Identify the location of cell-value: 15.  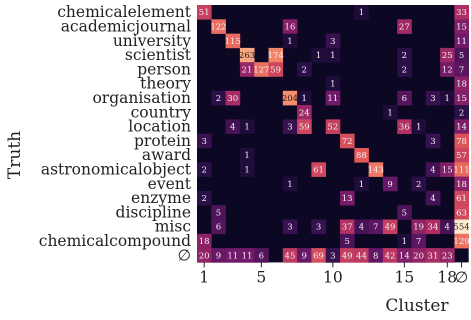
(461, 99).